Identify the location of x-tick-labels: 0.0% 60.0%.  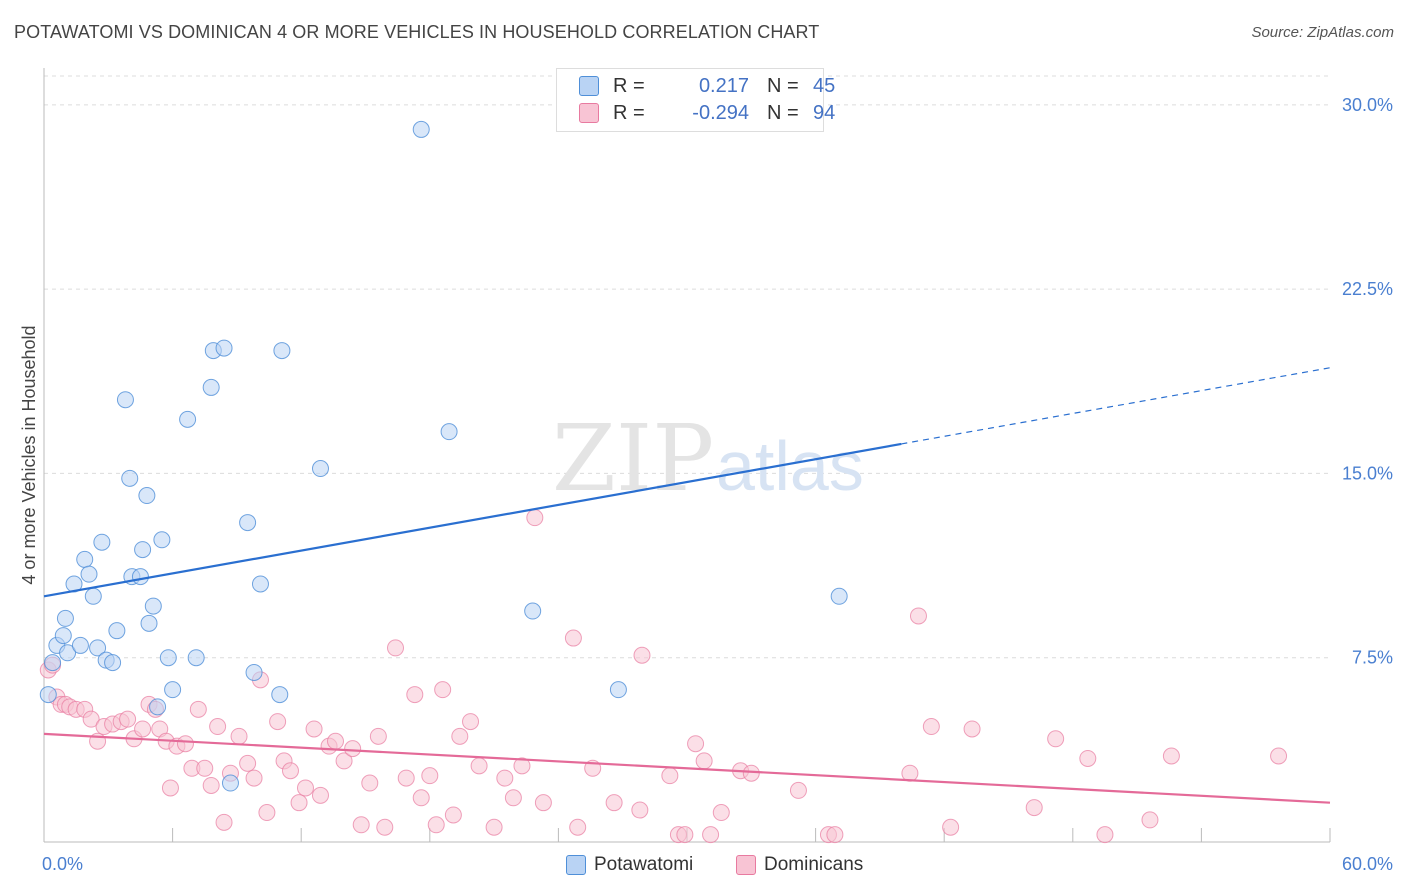
(717, 864).